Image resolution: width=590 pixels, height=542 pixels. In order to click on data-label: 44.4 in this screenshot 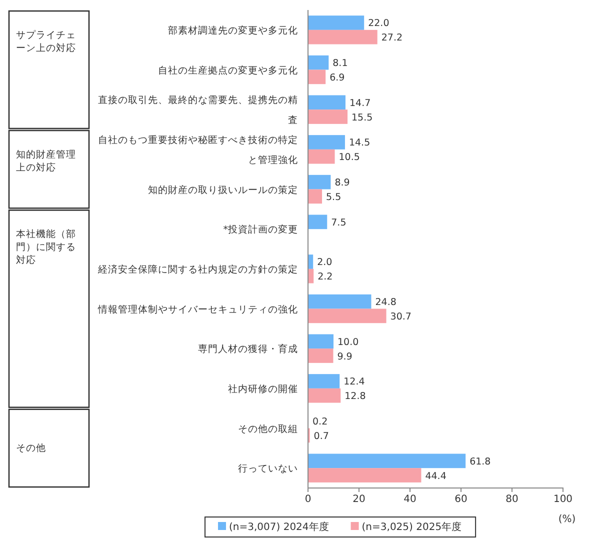, I will do `click(435, 476)`.